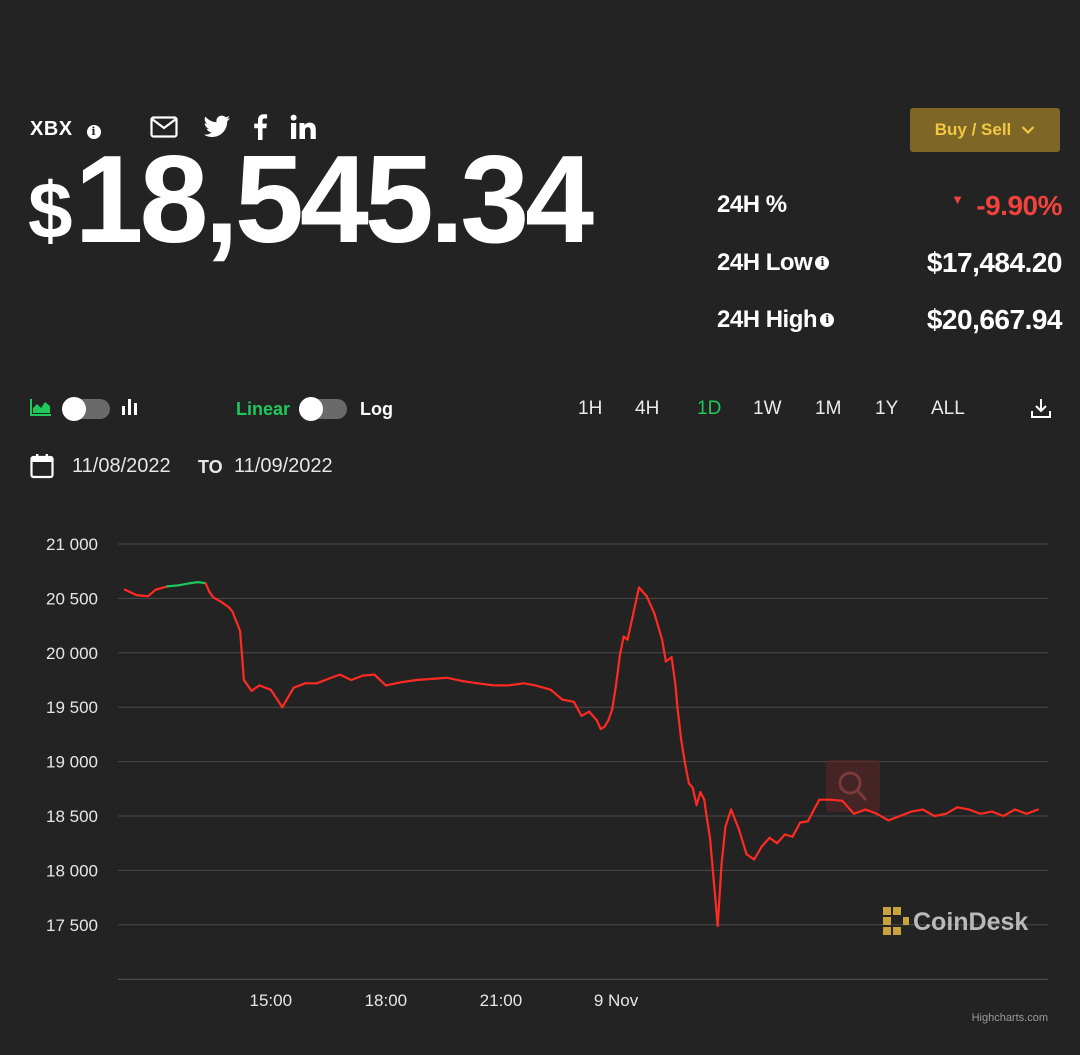  I want to click on buy-sell-button: Buy / Sell, so click(985, 130).